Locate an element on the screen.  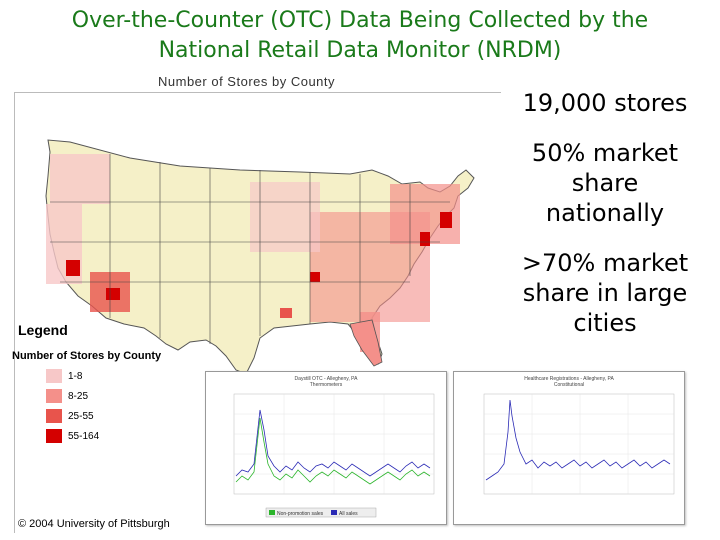
legend-item: 8-25 is located at coordinates (124, 396).